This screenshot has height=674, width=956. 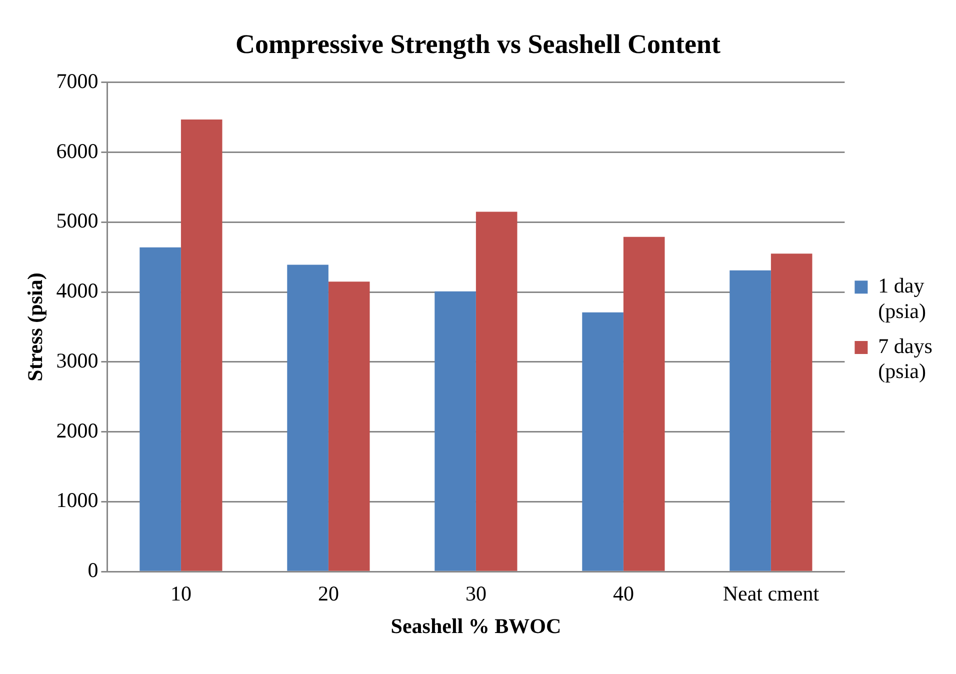 What do you see at coordinates (771, 594) in the screenshot?
I see `x-tick-label: Neat cment` at bounding box center [771, 594].